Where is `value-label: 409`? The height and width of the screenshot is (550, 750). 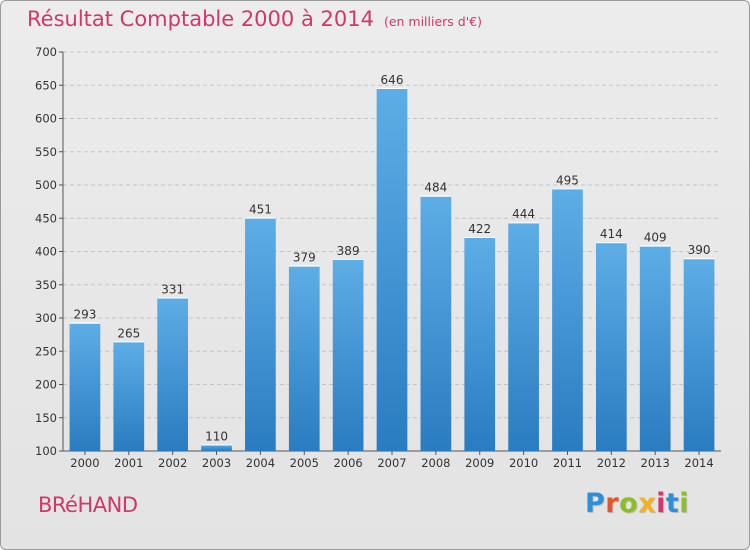 value-label: 409 is located at coordinates (655, 238).